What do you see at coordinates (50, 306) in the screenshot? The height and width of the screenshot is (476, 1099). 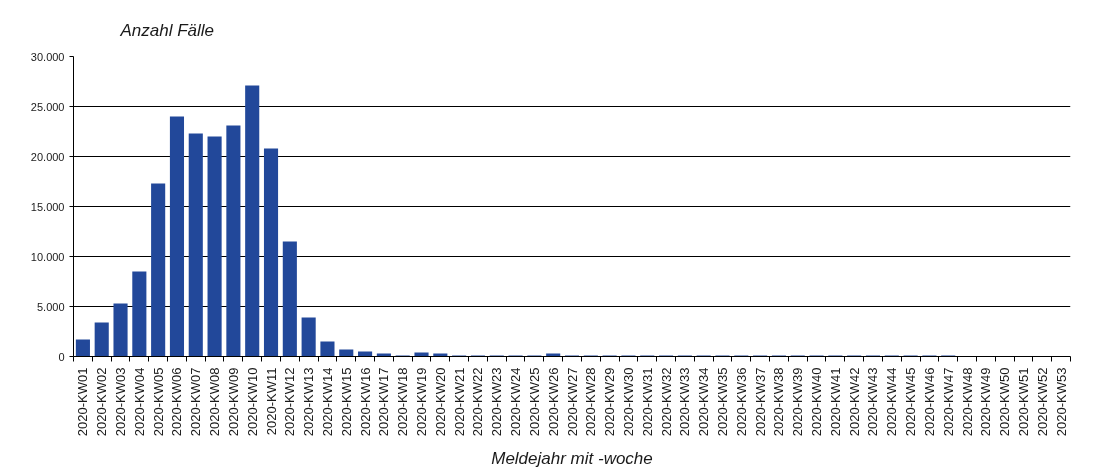 I see `y-tick-label: 5.000` at bounding box center [50, 306].